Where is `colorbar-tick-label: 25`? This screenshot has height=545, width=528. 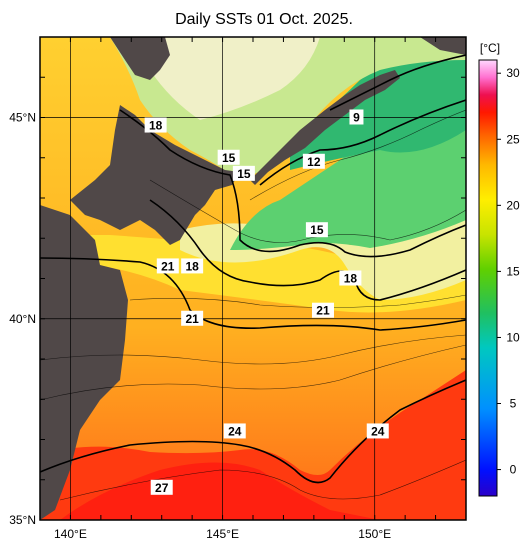 colorbar-tick-label: 25 is located at coordinates (513, 139).